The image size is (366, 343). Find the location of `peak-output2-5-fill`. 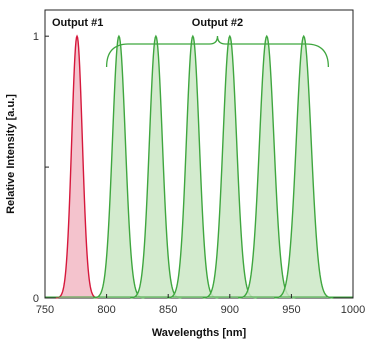

peak-output2-5-fill is located at coordinates (267, 167).